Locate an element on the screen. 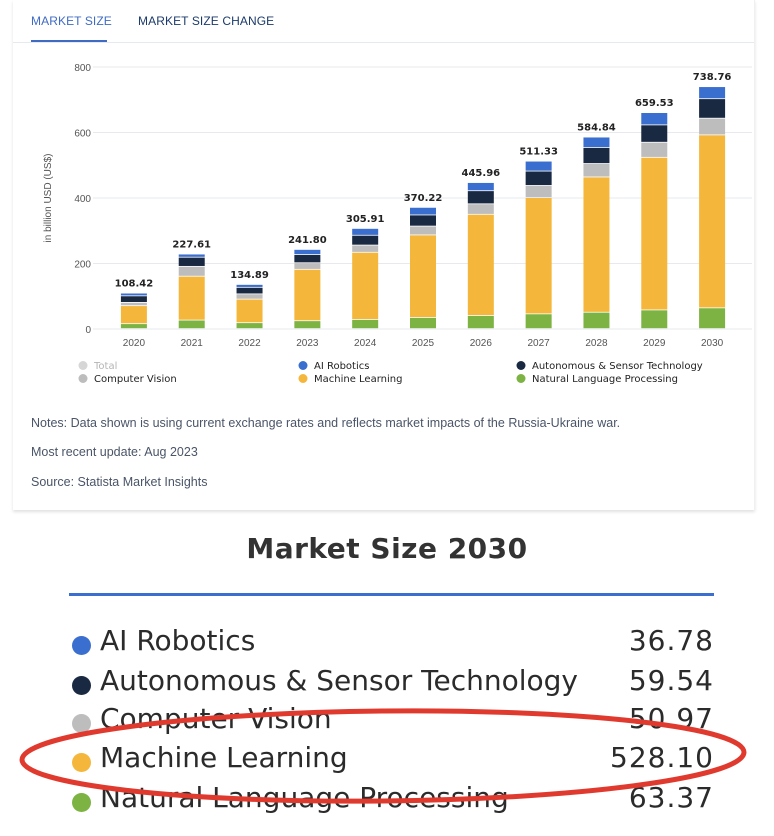 This screenshot has height=836, width=774. x-tick-label: 2028 is located at coordinates (596, 343).